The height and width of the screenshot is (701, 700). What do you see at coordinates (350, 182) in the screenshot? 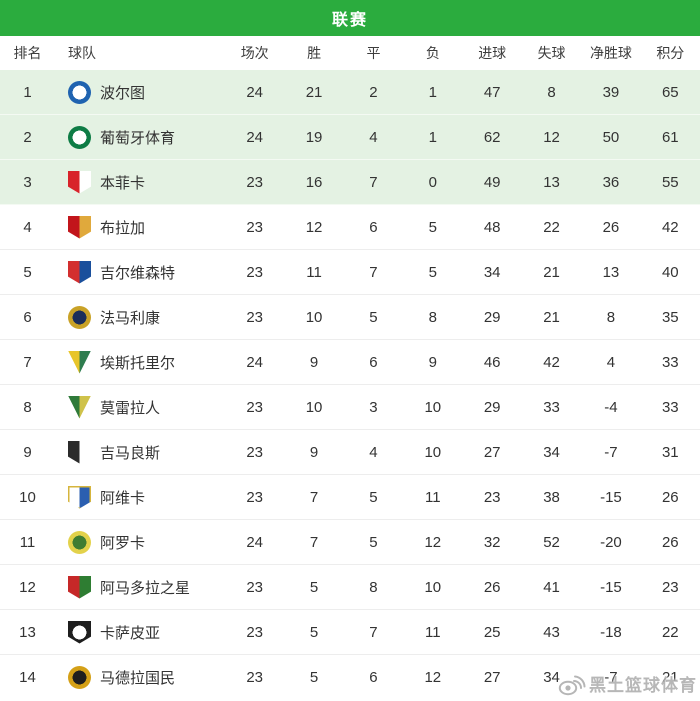
I see `table-row: 3 本菲卡 23 16 7 0 49 13 36 55` at bounding box center [350, 182].